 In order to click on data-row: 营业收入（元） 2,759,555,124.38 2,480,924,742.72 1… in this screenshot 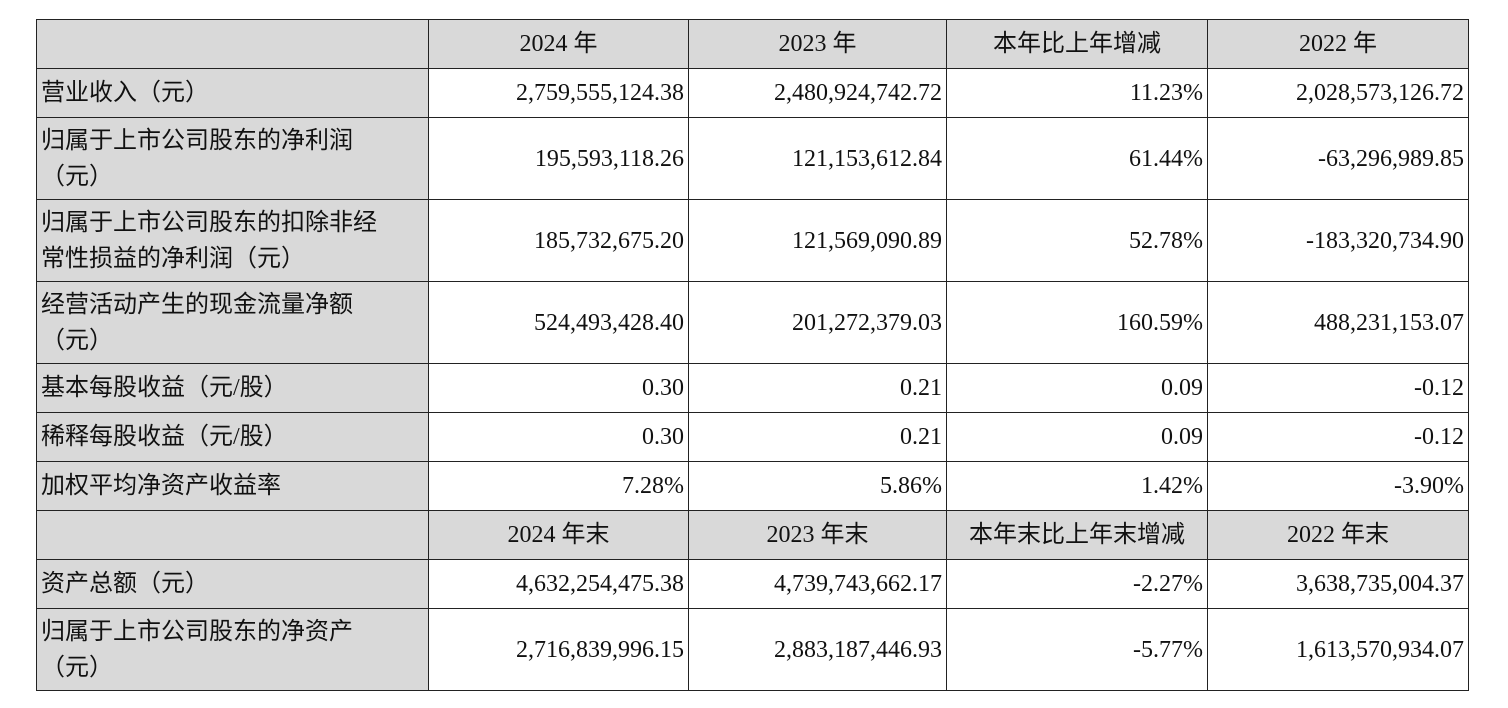, I will do `click(752, 93)`.